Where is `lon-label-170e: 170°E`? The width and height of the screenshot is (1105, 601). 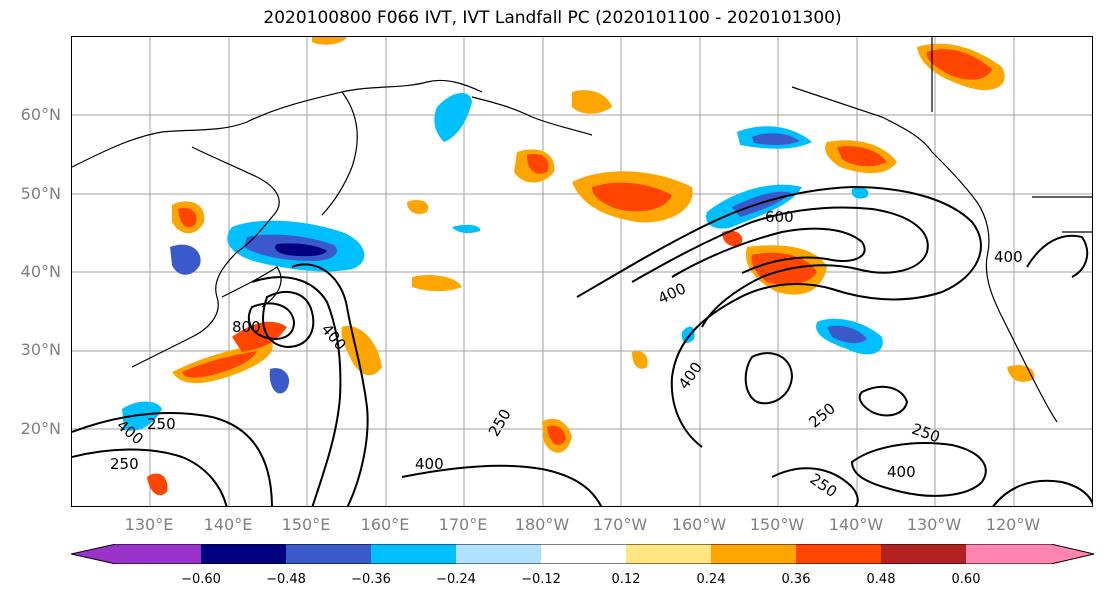
lon-label-170e: 170°E is located at coordinates (463, 524).